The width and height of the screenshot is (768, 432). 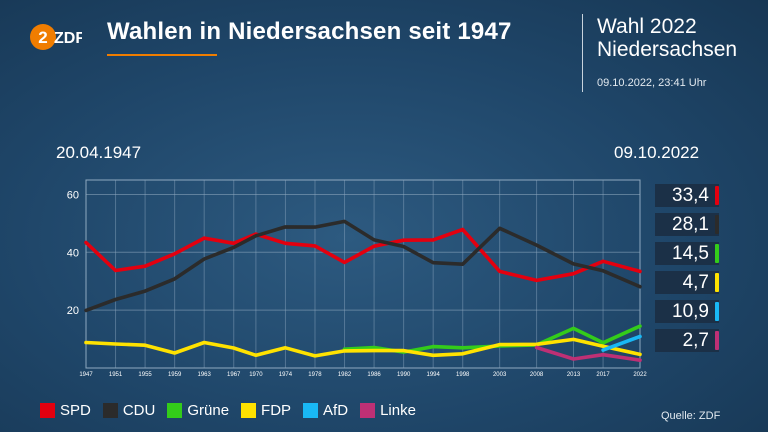 I want to click on x-tick-label: 1994, so click(x=433, y=375).